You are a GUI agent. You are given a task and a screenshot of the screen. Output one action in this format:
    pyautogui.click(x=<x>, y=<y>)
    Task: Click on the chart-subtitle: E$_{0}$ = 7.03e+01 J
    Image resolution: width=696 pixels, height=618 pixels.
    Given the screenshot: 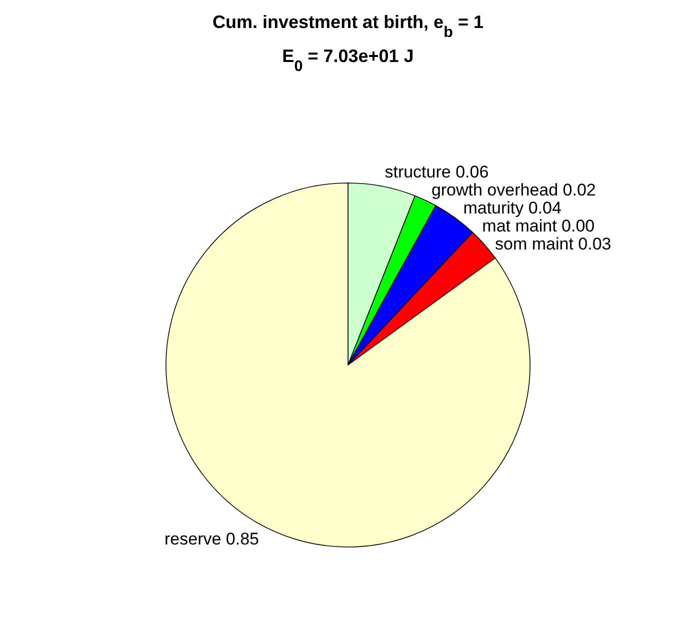 What is the action you would take?
    pyautogui.click(x=348, y=60)
    